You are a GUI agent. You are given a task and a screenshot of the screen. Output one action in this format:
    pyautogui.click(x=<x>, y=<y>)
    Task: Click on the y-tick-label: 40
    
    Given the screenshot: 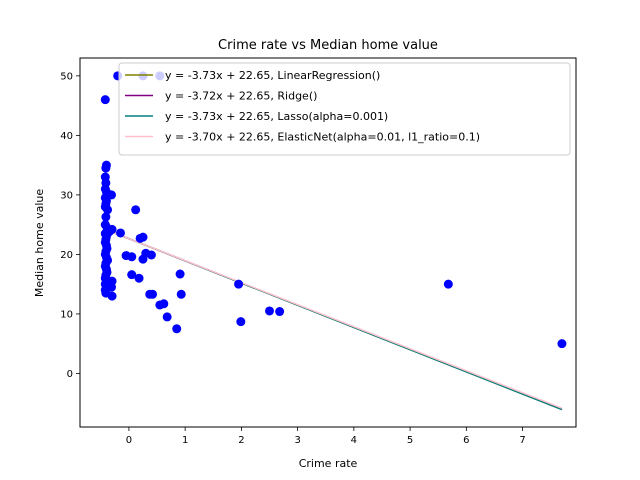 What is the action you would take?
    pyautogui.click(x=66, y=136)
    